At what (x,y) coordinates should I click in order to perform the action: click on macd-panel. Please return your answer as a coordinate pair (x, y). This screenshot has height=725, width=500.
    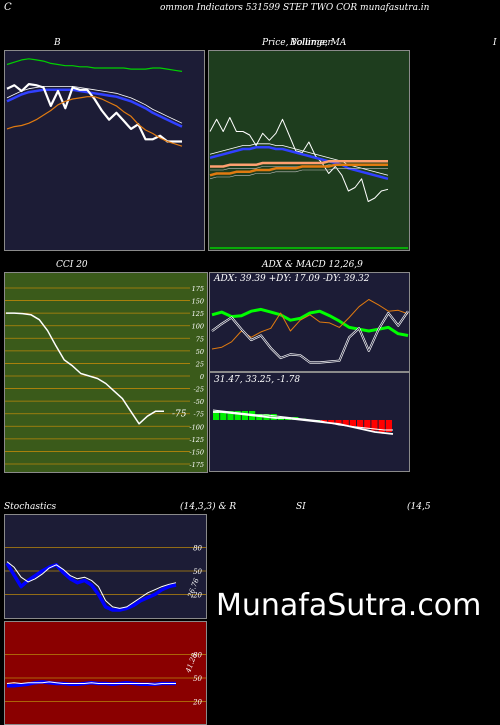
    Looking at the image, I should click on (309, 422).